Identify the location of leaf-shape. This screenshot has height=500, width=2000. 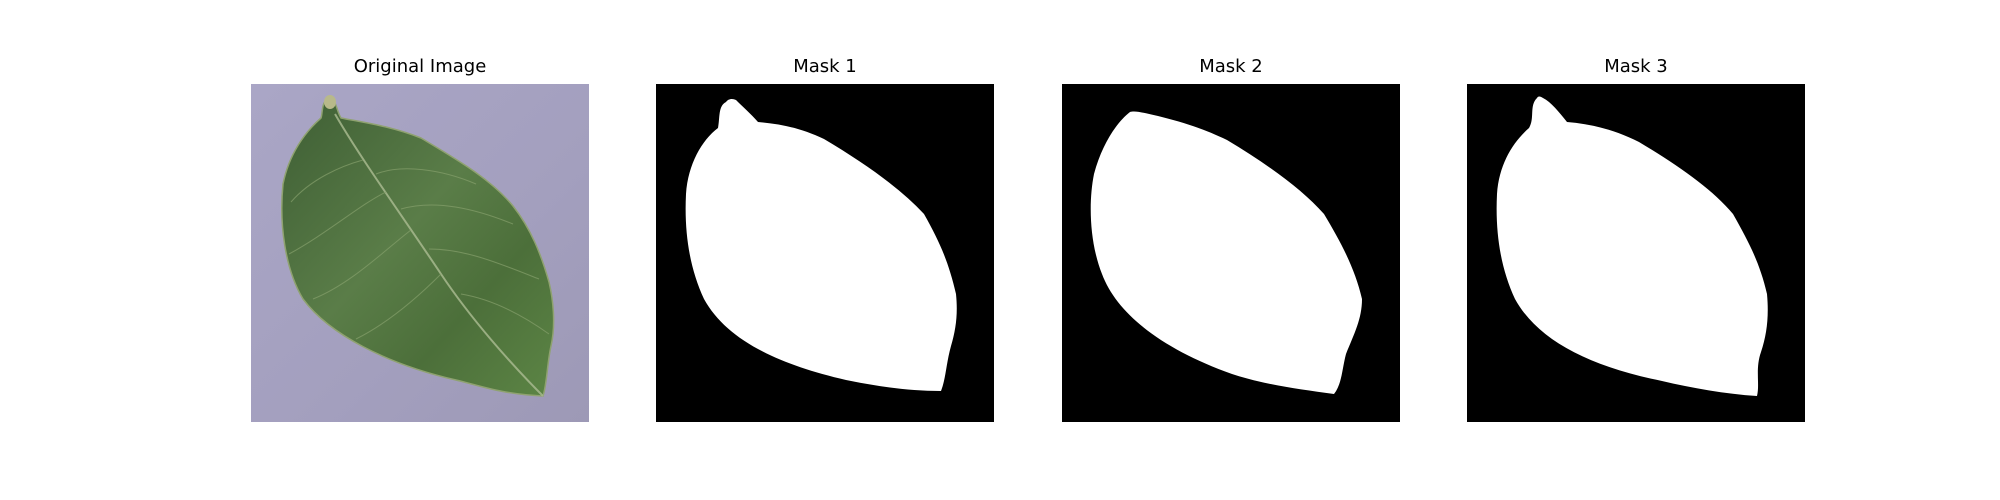
(418, 247).